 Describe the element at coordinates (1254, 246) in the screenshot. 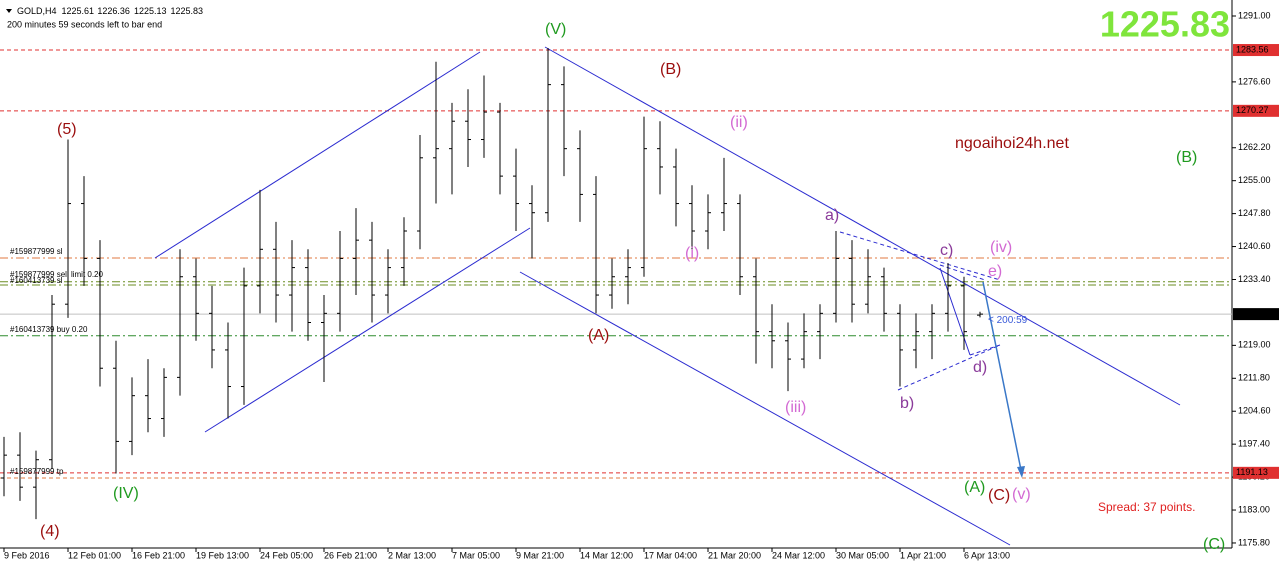

I see `y-tick-label: 1240.60` at that location.